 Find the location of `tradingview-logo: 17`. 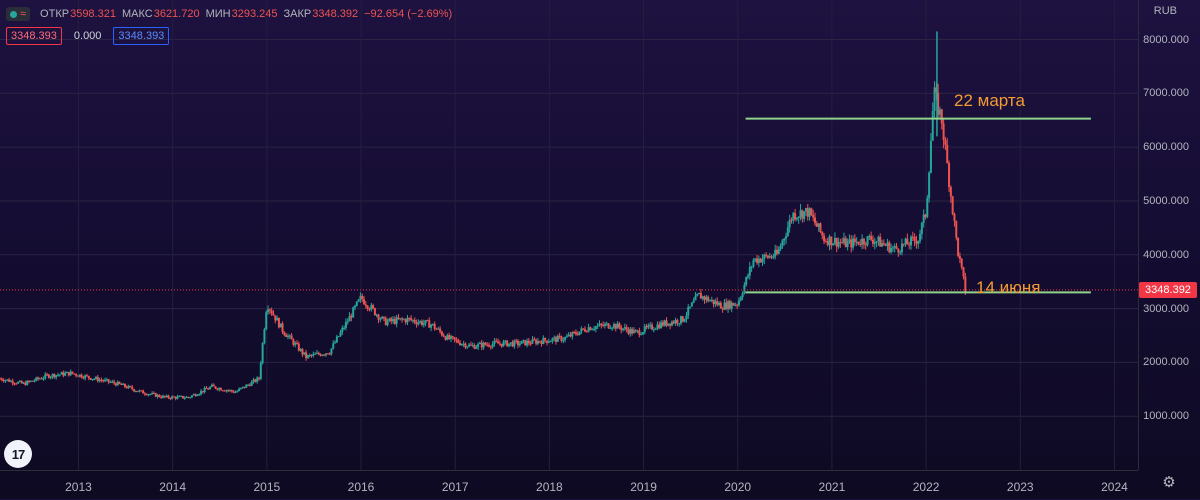

tradingview-logo: 17 is located at coordinates (18, 454).